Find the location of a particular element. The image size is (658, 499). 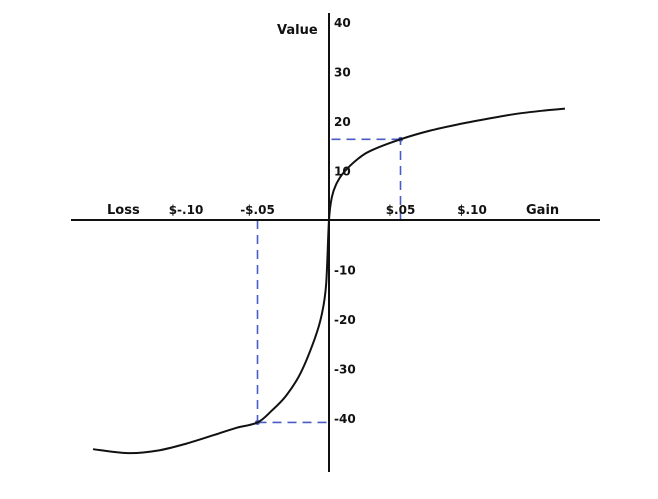

y-tick-label: -20 is located at coordinates (345, 320).